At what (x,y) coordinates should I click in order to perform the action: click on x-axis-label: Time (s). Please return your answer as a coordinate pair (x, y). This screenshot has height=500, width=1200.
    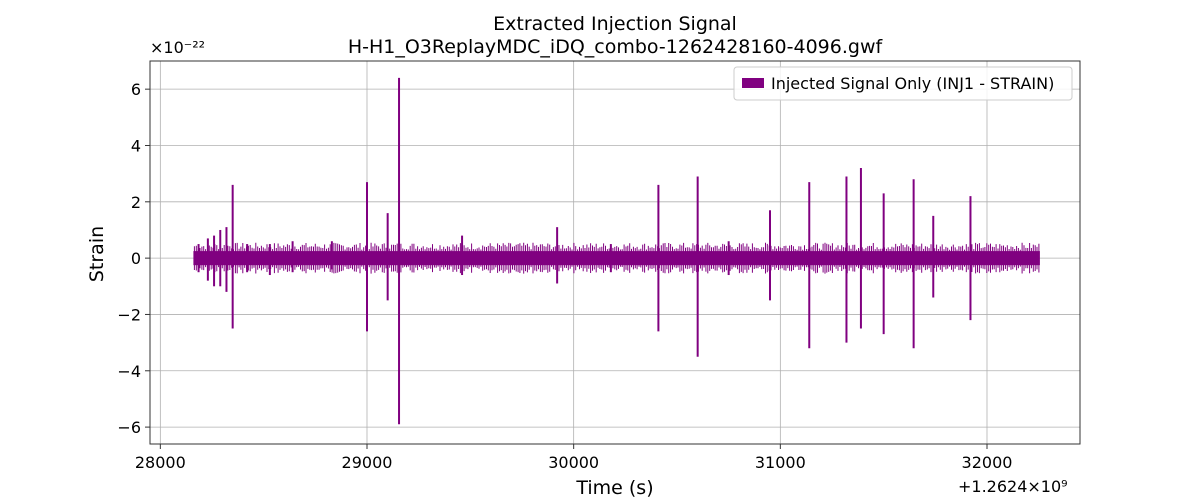
    Looking at the image, I should click on (614, 488).